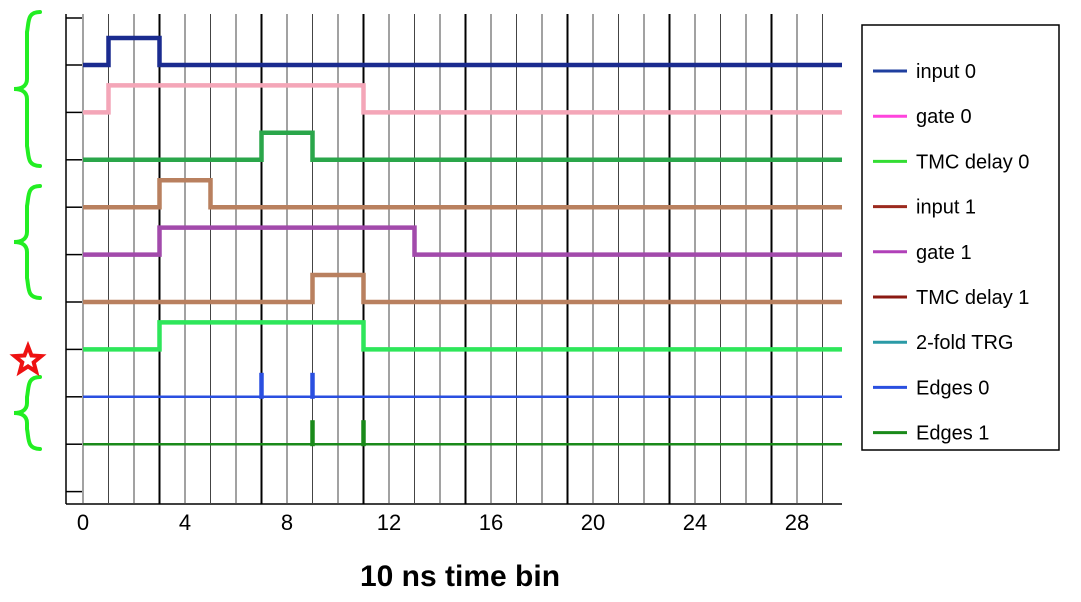  What do you see at coordinates (185, 522) in the screenshot?
I see `x-tick-label: 4` at bounding box center [185, 522].